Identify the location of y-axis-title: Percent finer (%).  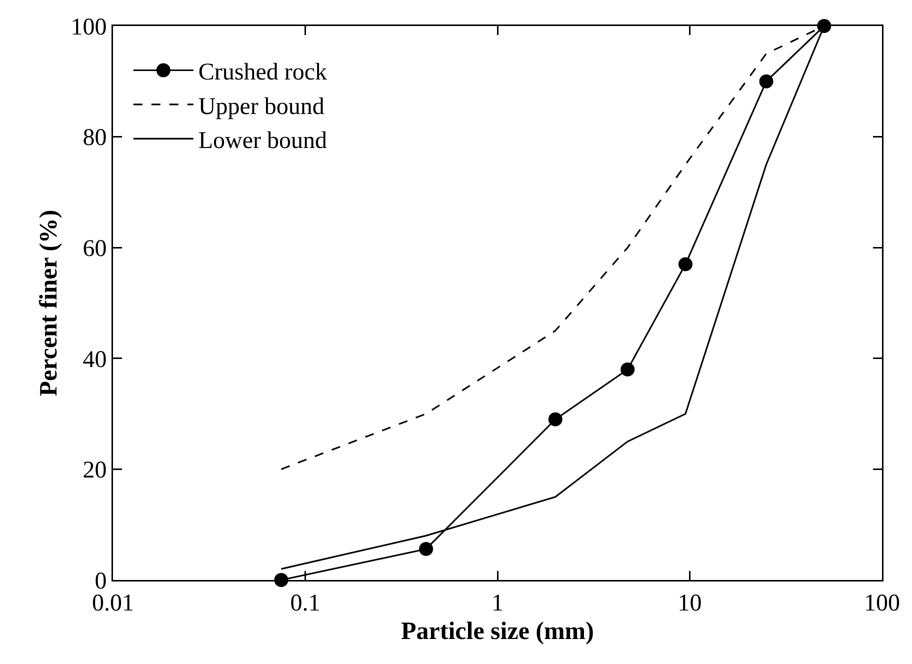
(49, 303).